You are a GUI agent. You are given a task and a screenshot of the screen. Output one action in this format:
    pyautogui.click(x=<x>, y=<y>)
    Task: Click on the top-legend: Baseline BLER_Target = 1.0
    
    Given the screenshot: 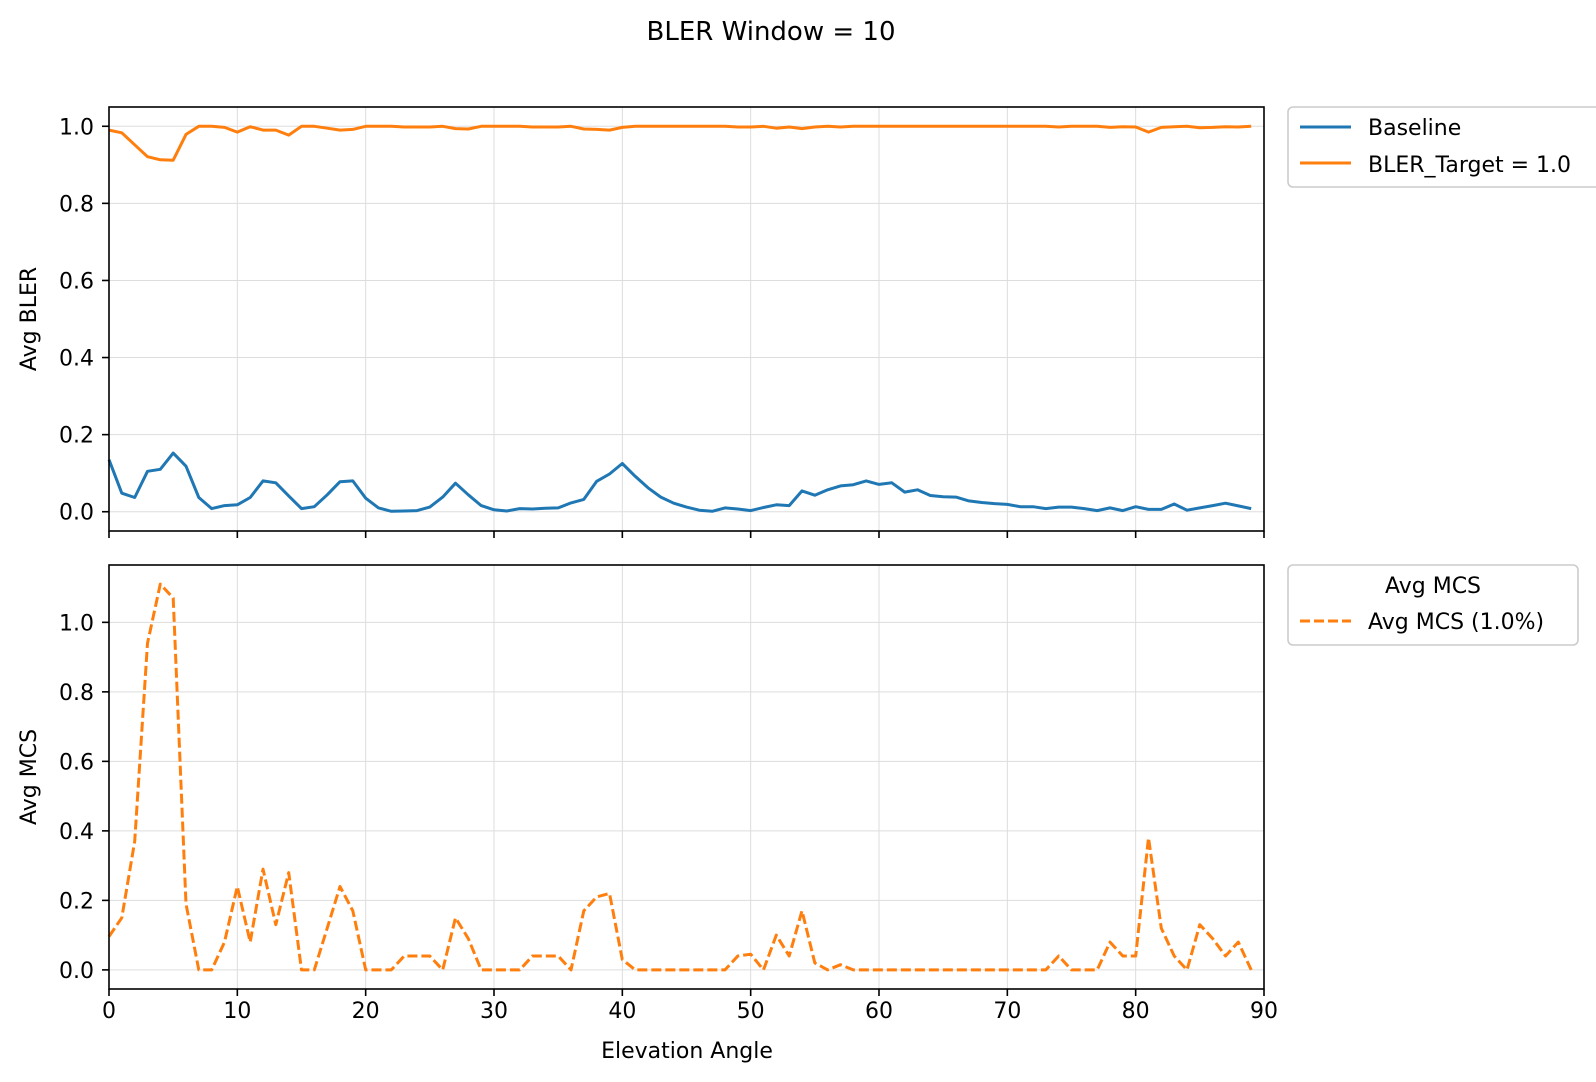 What is the action you would take?
    pyautogui.click(x=1441, y=147)
    